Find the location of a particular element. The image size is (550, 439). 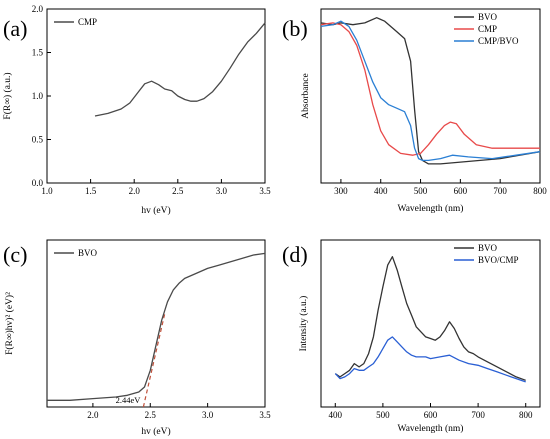

y-tick-label: 1.5 is located at coordinates (38, 53).